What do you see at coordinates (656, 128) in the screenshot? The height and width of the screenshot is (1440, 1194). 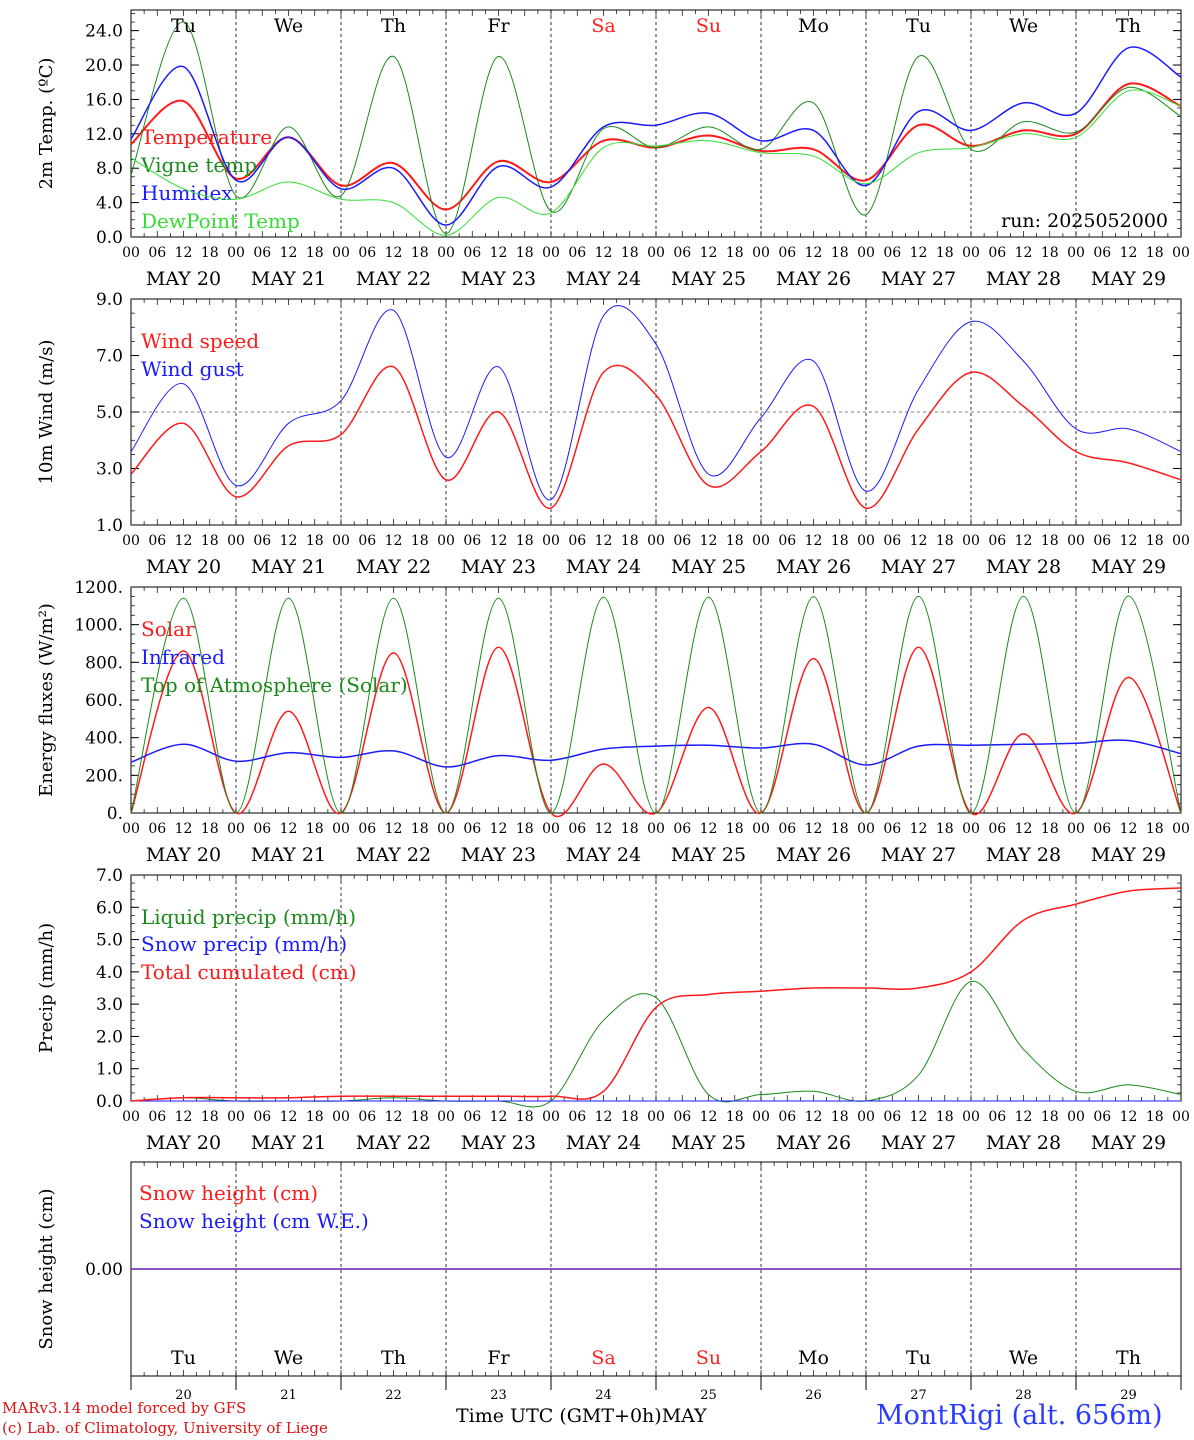 I see `series-line-vigne-temp` at bounding box center [656, 128].